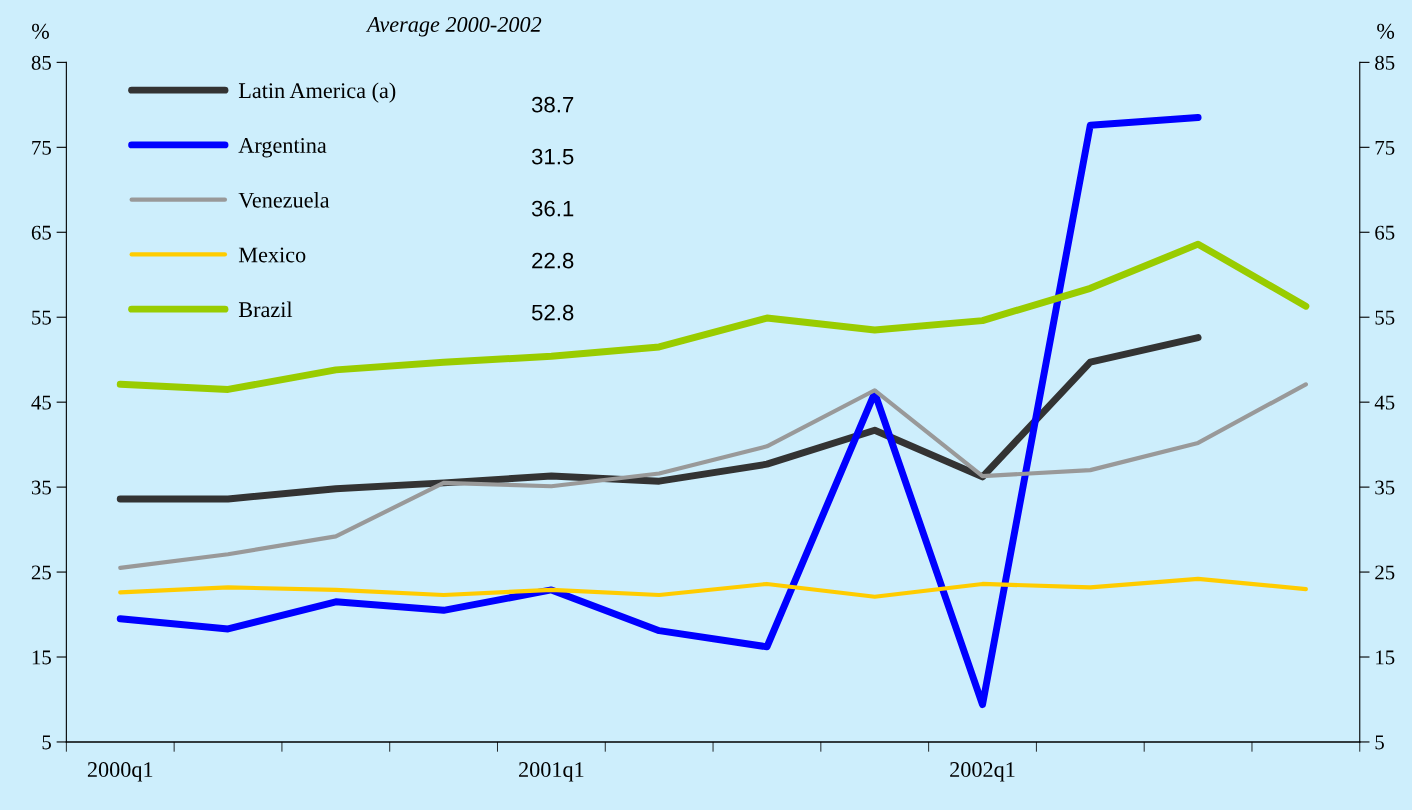 The image size is (1412, 810). Describe the element at coordinates (41, 62) in the screenshot. I see `y-tick-label: 85` at that location.